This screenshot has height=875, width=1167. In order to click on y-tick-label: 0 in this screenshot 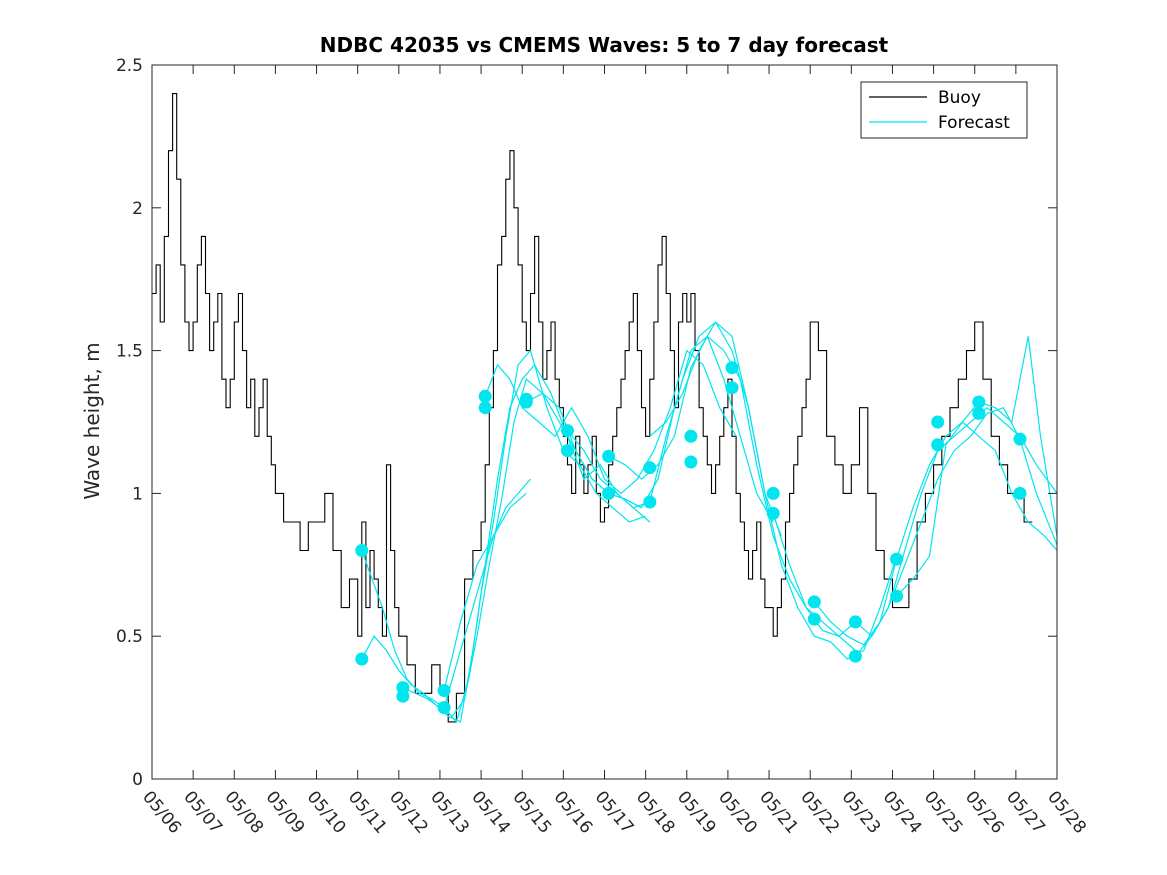, I will do `click(137, 780)`.